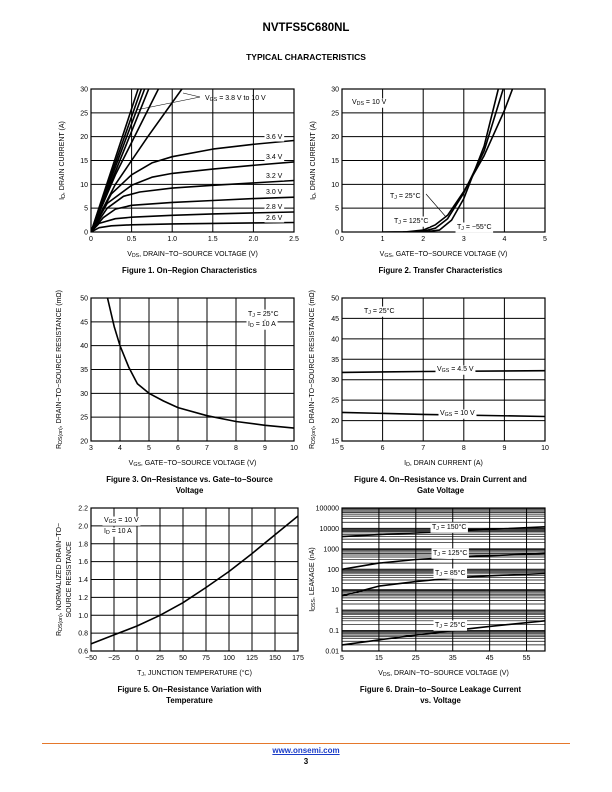 The image size is (612, 792). What do you see at coordinates (423, 448) in the screenshot?
I see `x-tick-label: 7` at bounding box center [423, 448].